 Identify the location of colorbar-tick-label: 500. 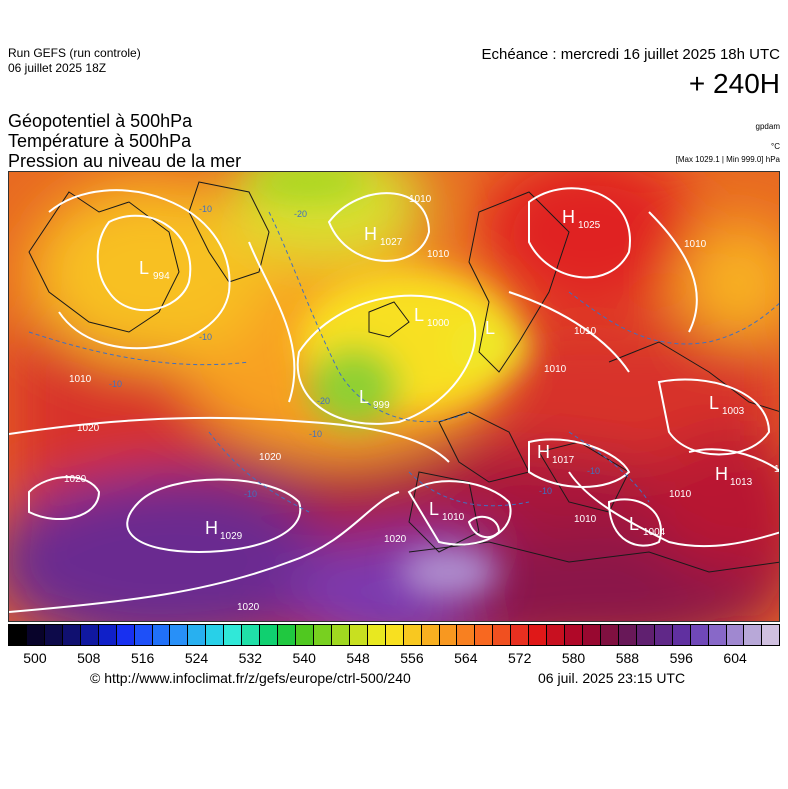
(35, 658).